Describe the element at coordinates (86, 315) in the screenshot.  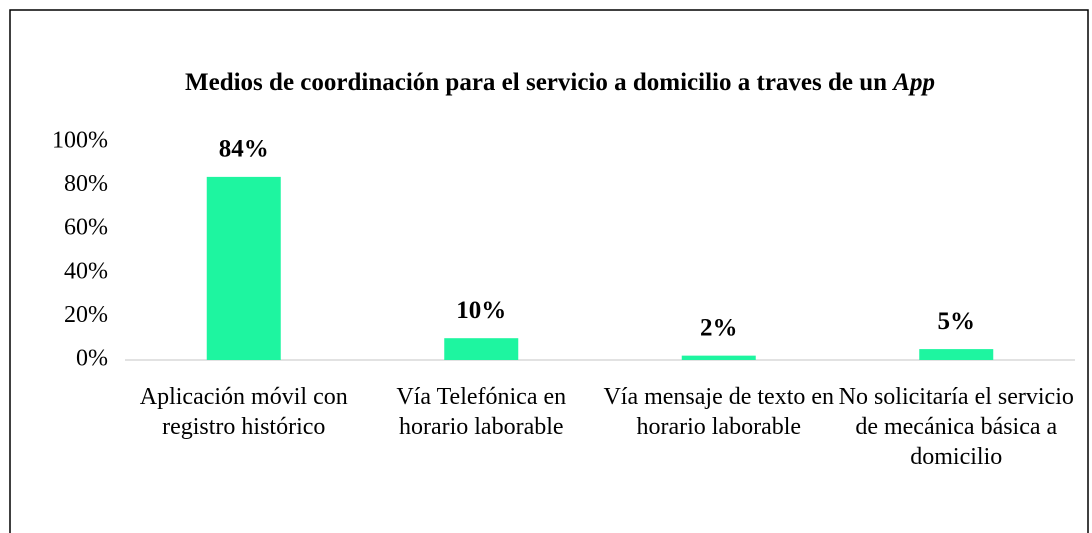
I see `y-tick-label: 20%` at that location.